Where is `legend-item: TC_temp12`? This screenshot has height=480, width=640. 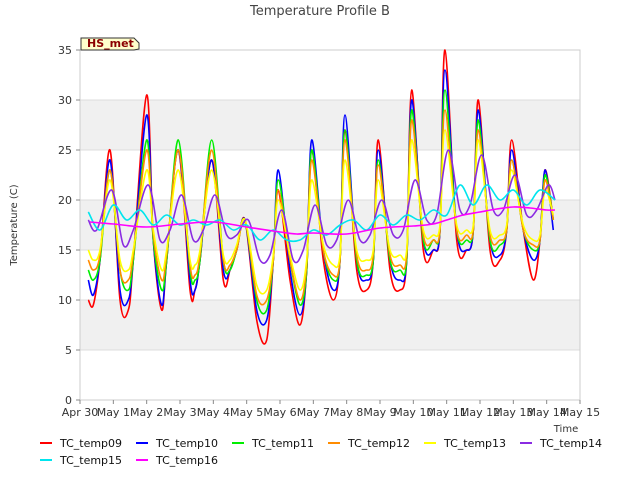
legend-item: TC_temp12 is located at coordinates (369, 443).